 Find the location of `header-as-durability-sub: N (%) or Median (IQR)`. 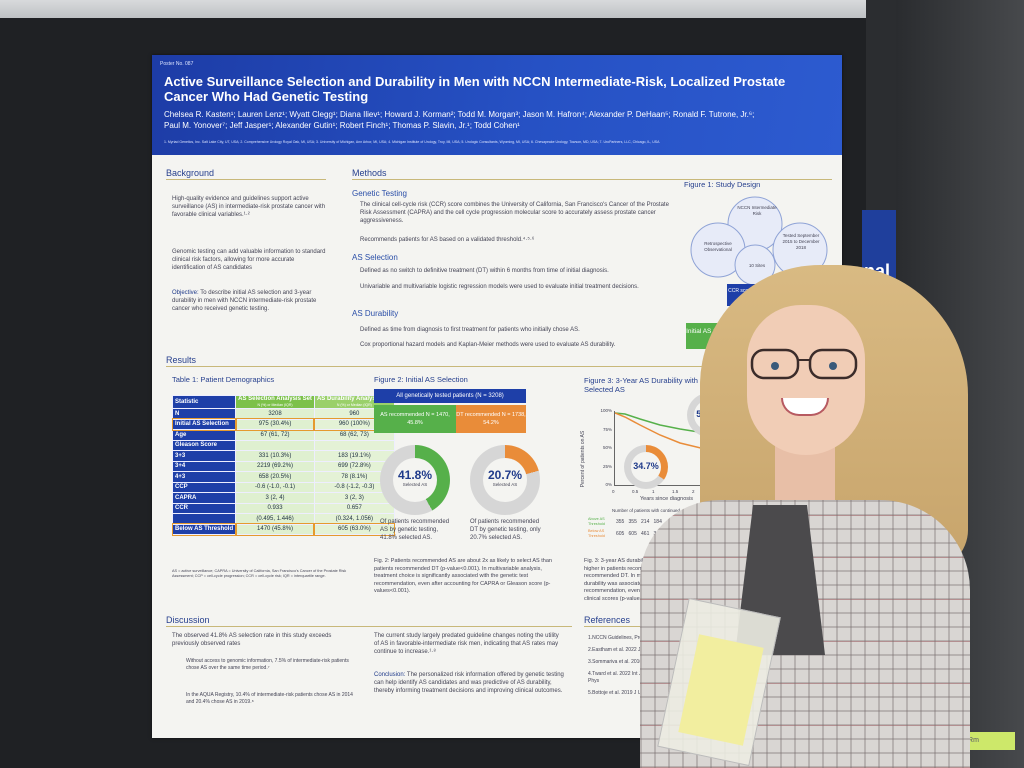

header-as-durability-sub: N (%) or Median (IQR) is located at coordinates (354, 405).